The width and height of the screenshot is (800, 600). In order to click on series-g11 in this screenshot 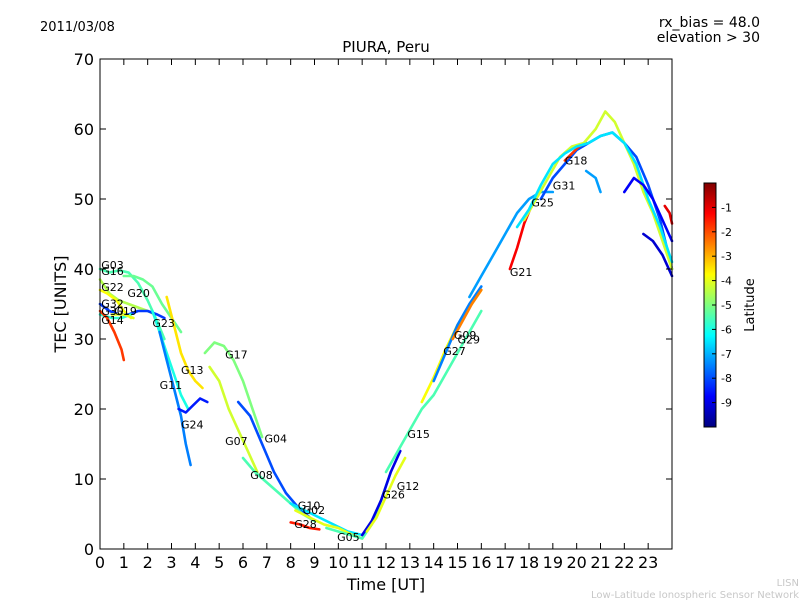, I will do `click(175, 398)`.